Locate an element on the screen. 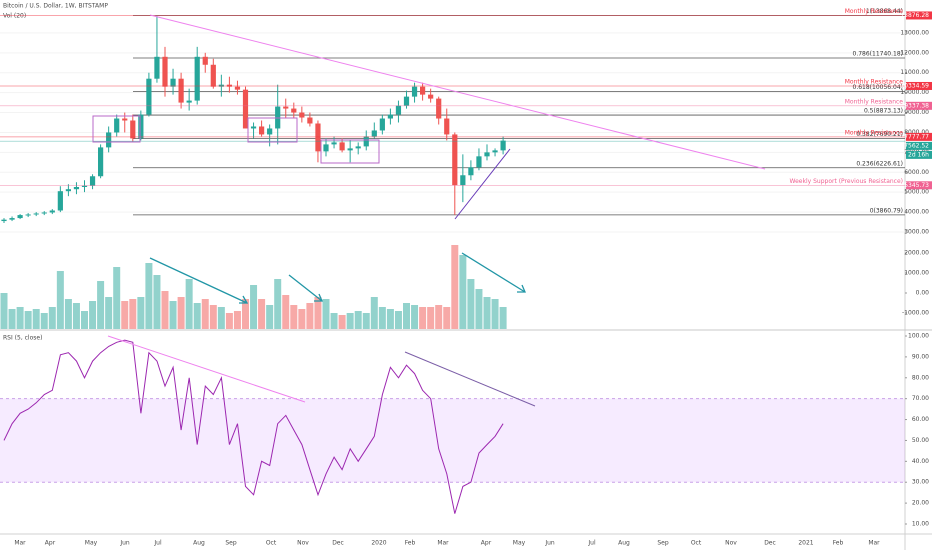  volume-tick-label: 0.00 is located at coordinates (923, 293).